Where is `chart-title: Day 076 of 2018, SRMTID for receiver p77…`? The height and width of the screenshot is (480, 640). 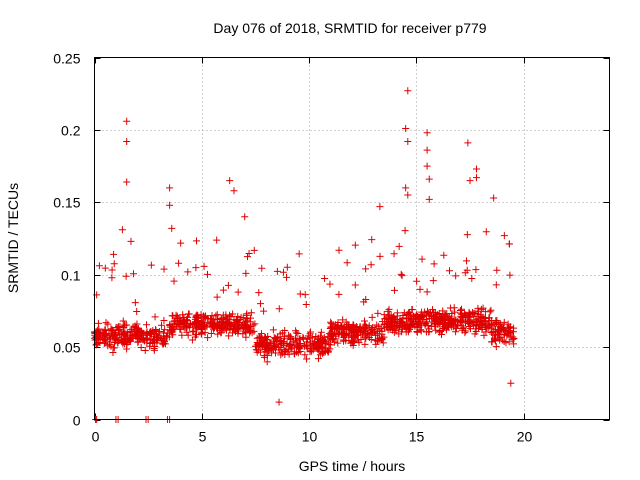 chart-title: Day 076 of 2018, SRMTID for receiver p77… is located at coordinates (349, 28).